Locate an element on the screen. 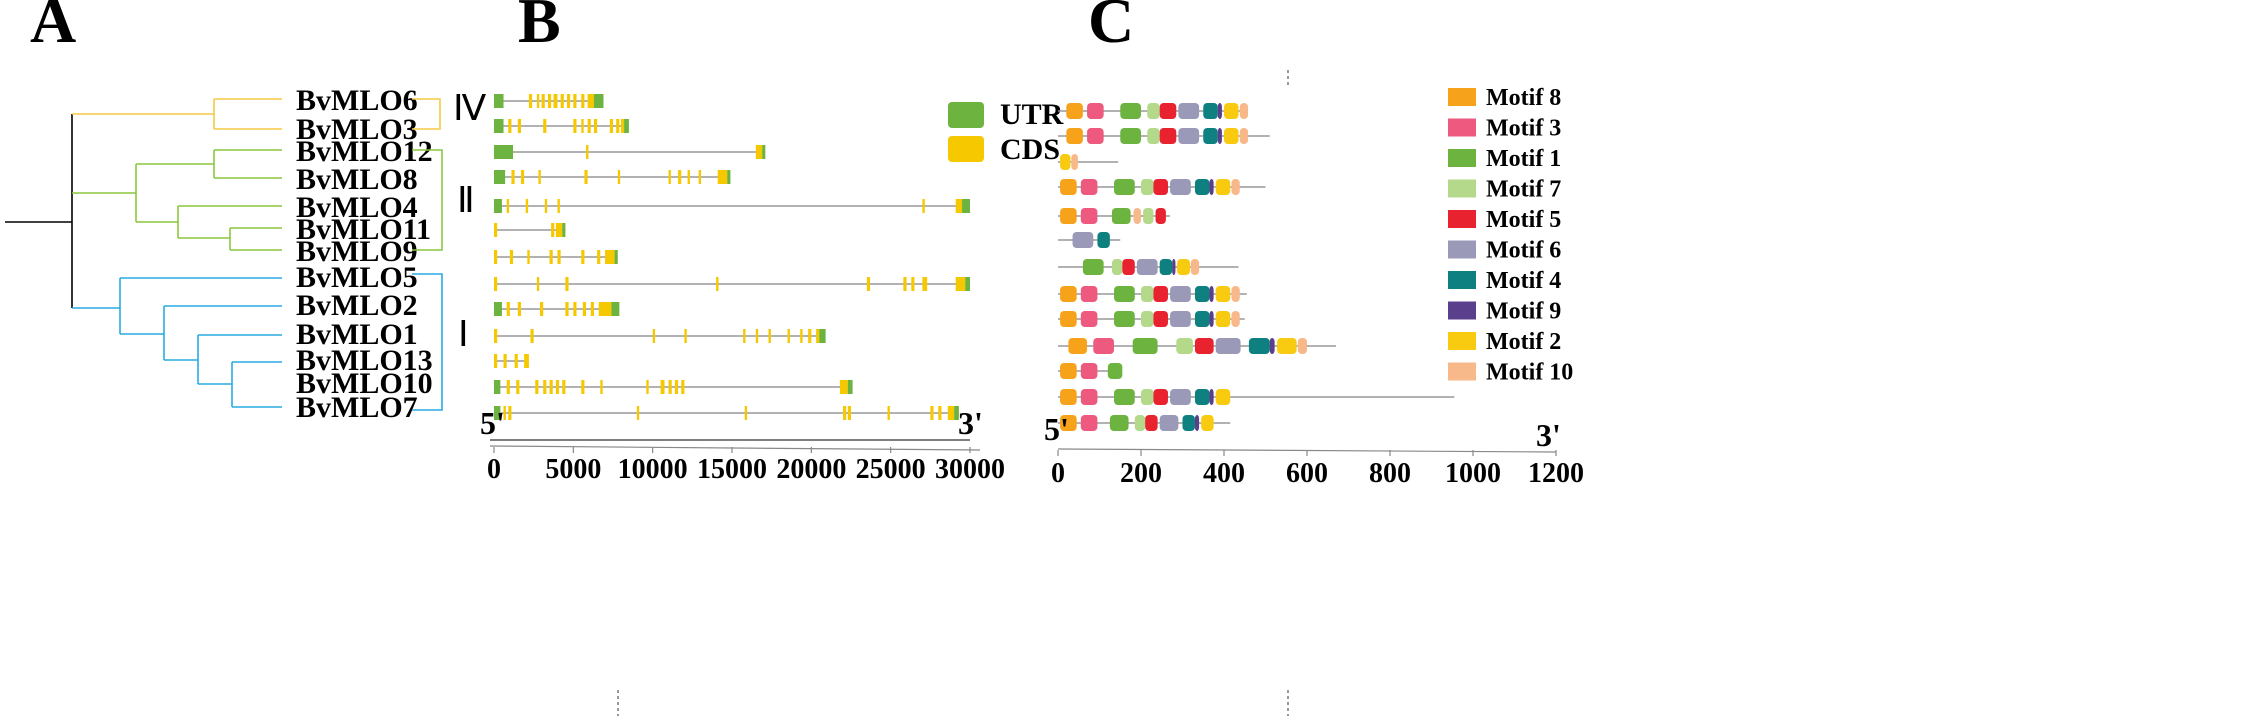  gene-label: BvMLO2 is located at coordinates (357, 305).